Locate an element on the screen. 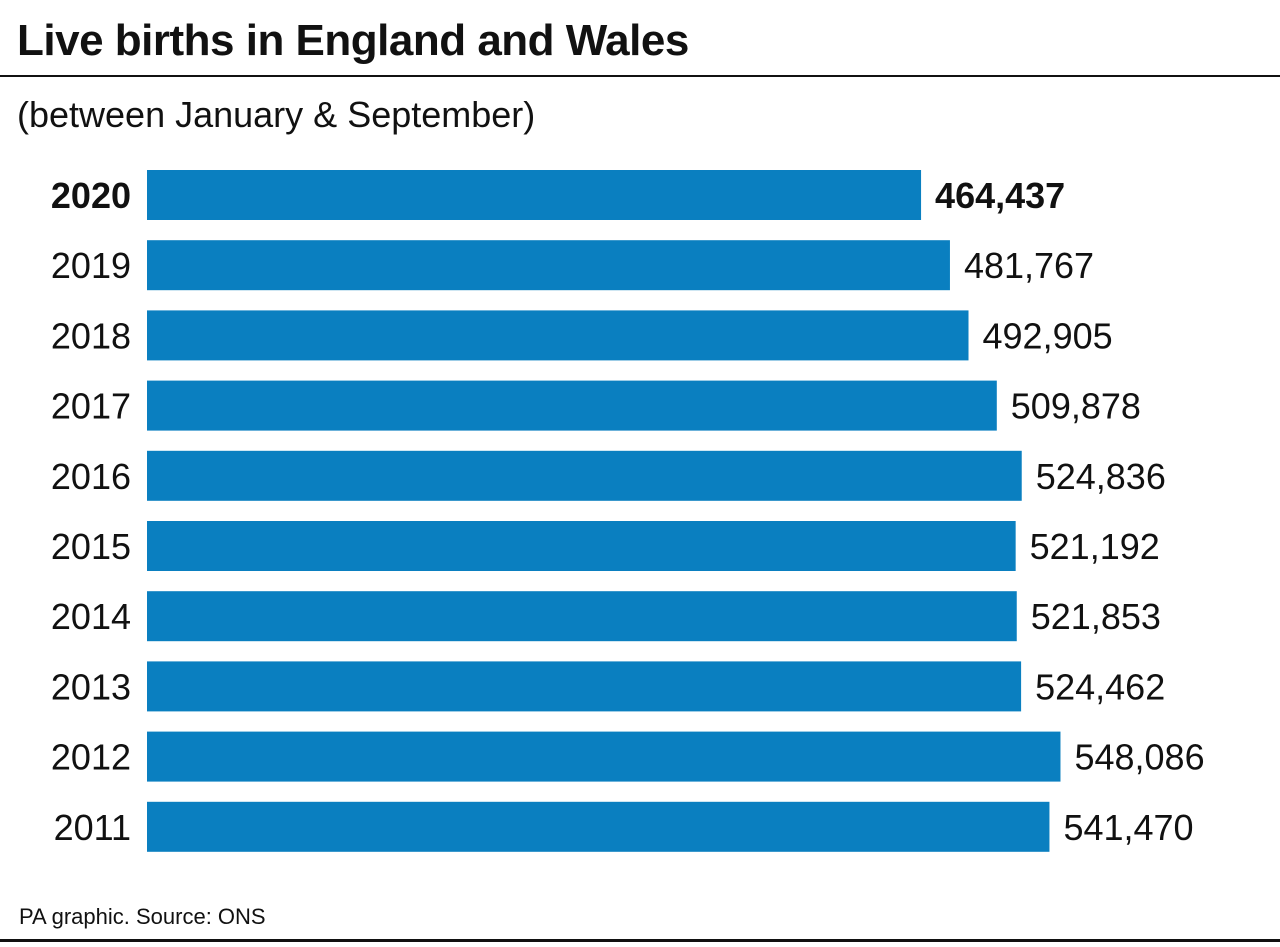  bottom-divider is located at coordinates (640, 940).